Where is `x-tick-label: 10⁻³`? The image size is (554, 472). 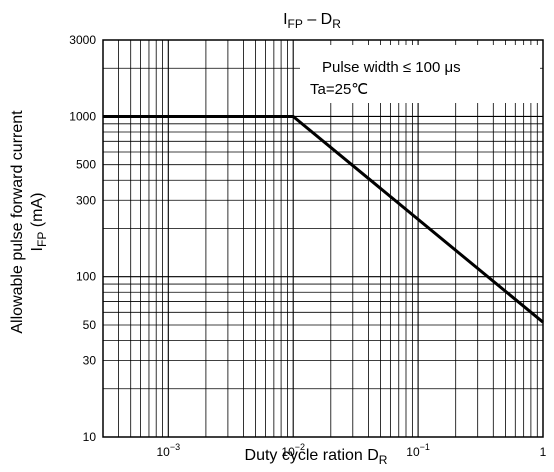
x-tick-label: 10⁻³ is located at coordinates (168, 450).